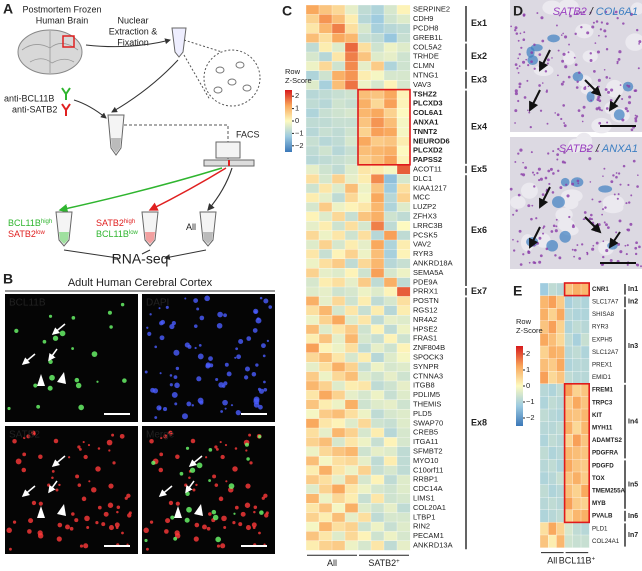 The width and height of the screenshot is (642, 571). What do you see at coordinates (519, 386) in the screenshot?
I see `colorbar` at bounding box center [519, 386].